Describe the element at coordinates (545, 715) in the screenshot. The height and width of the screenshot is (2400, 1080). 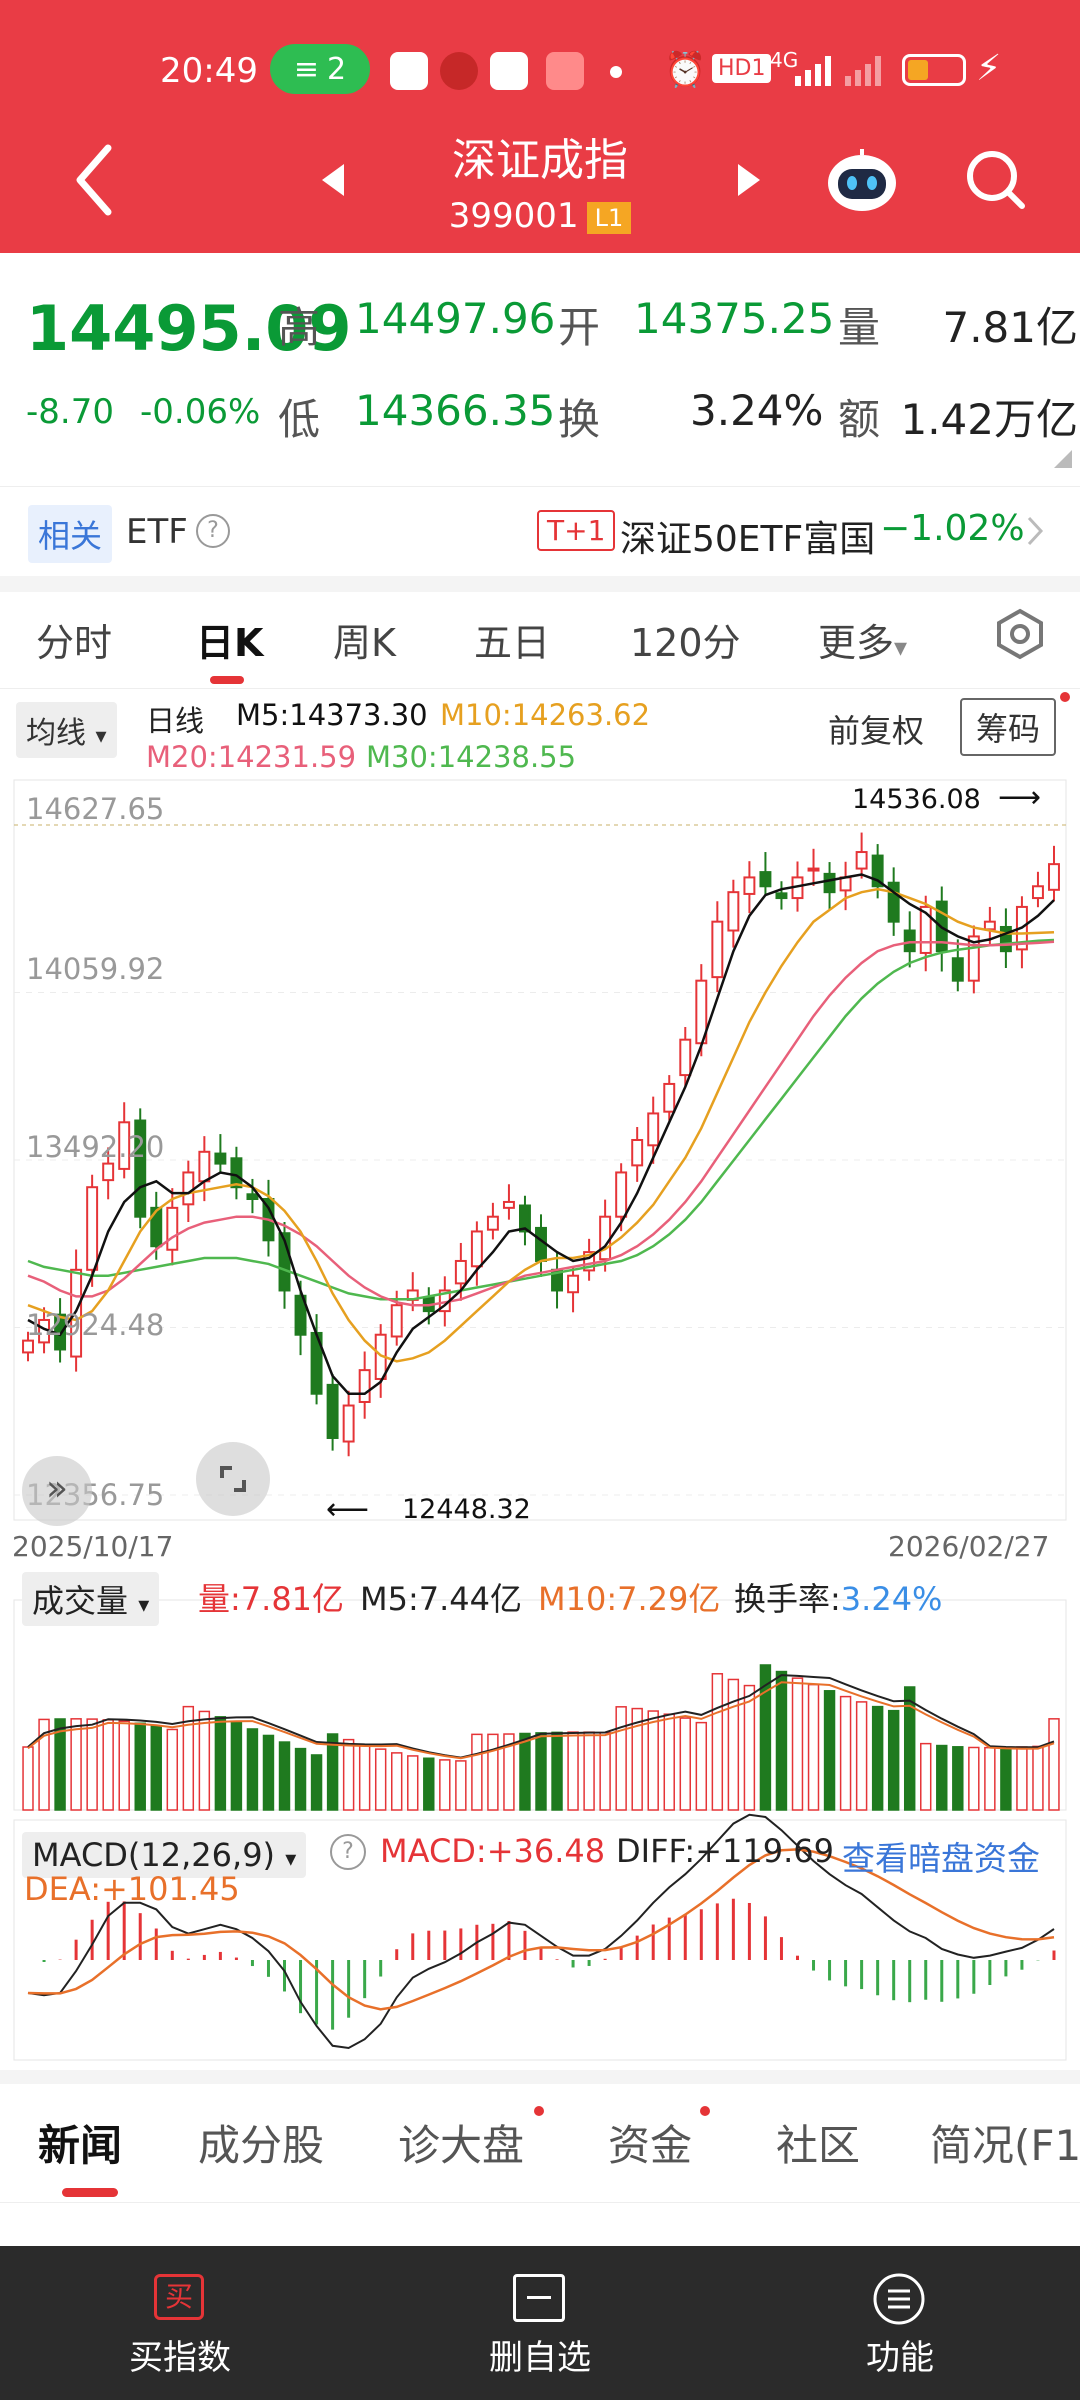
I see `ma10-value: M10:14263.62` at that location.